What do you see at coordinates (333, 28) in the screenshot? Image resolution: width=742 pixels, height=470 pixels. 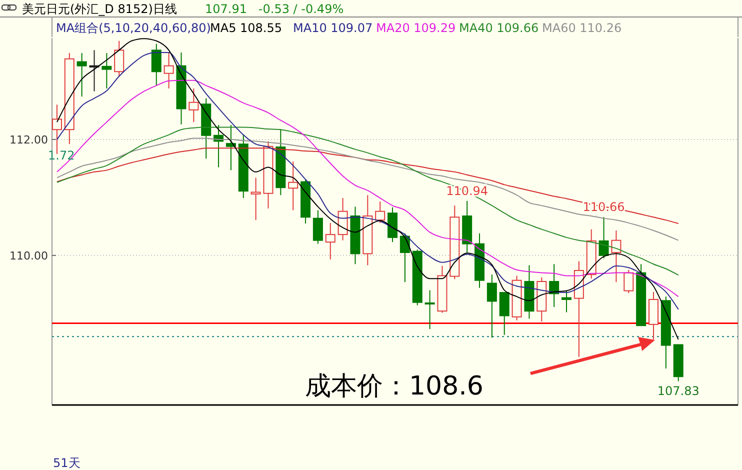 I see `text: MA10 109.07` at bounding box center [333, 28].